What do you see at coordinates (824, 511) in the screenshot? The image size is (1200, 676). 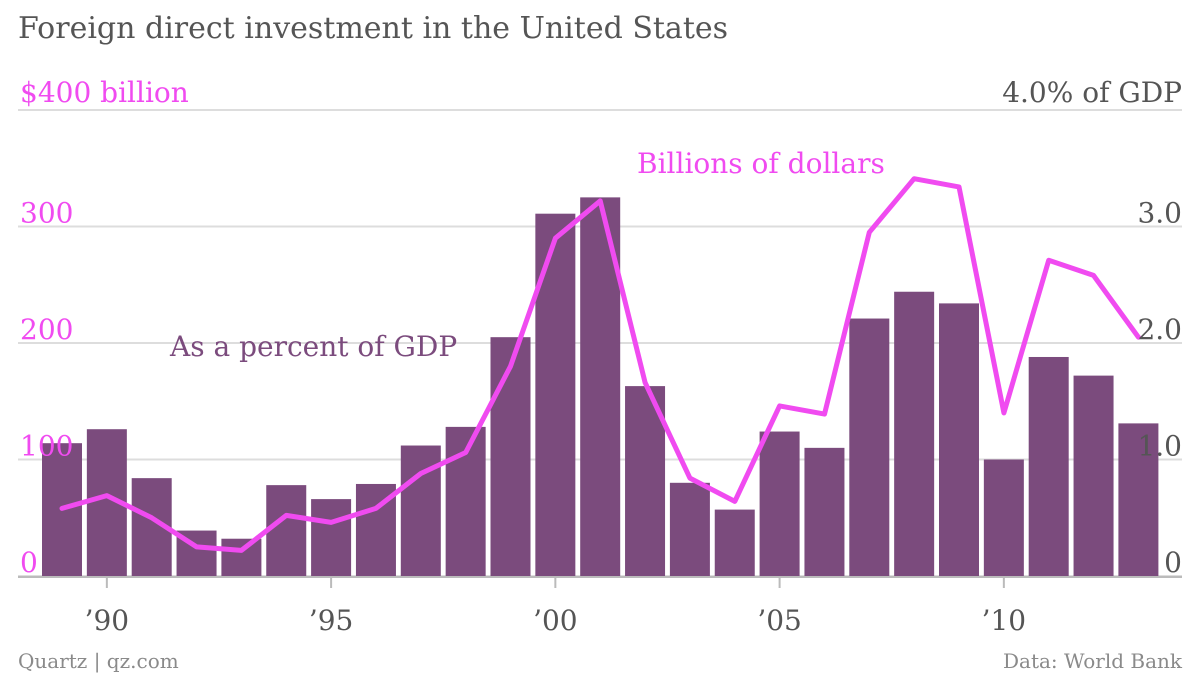 I see `bar-2006` at bounding box center [824, 511].